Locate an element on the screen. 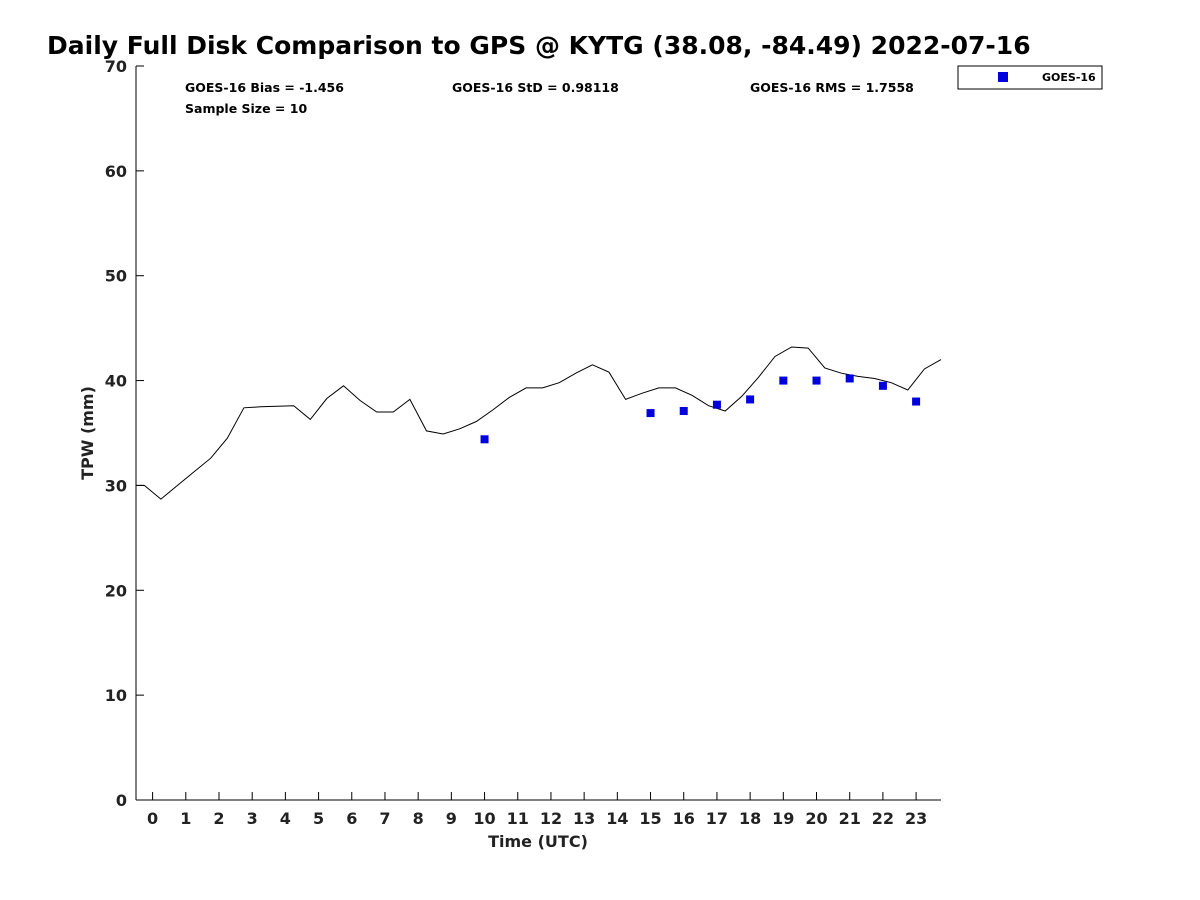 This screenshot has height=900, width=1200. y-tick-label: 60 is located at coordinates (116, 171).